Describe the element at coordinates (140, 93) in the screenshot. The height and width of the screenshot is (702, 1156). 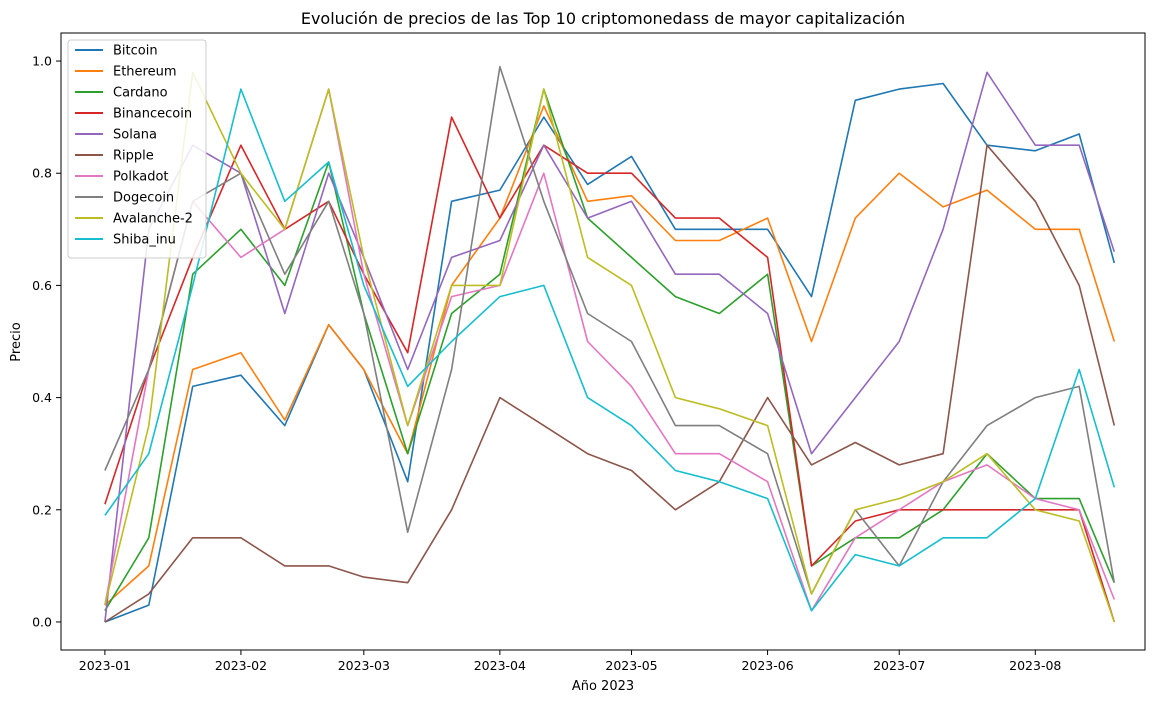
I see `legend-label: Cardano` at that location.